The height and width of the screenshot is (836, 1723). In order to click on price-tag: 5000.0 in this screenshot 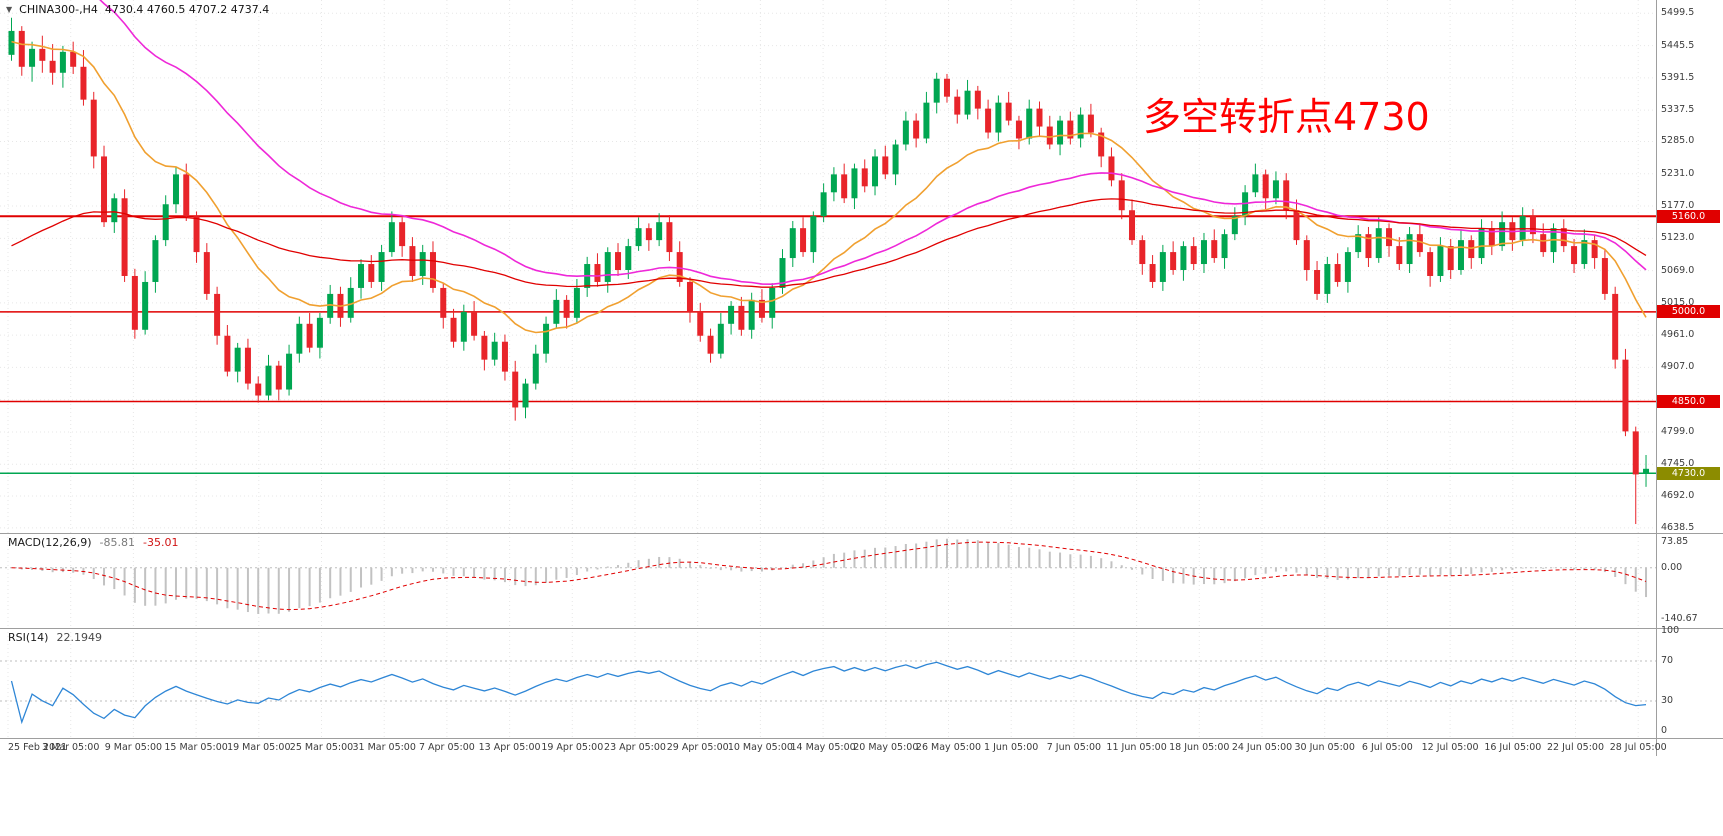, I will do `click(1688, 312)`.